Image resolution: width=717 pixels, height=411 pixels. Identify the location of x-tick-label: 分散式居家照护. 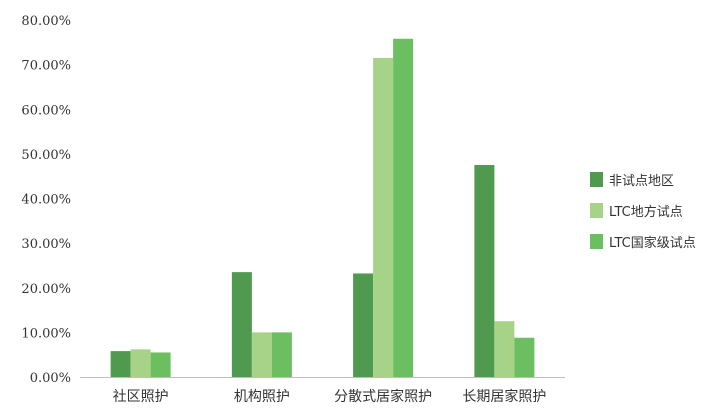
(383, 396).